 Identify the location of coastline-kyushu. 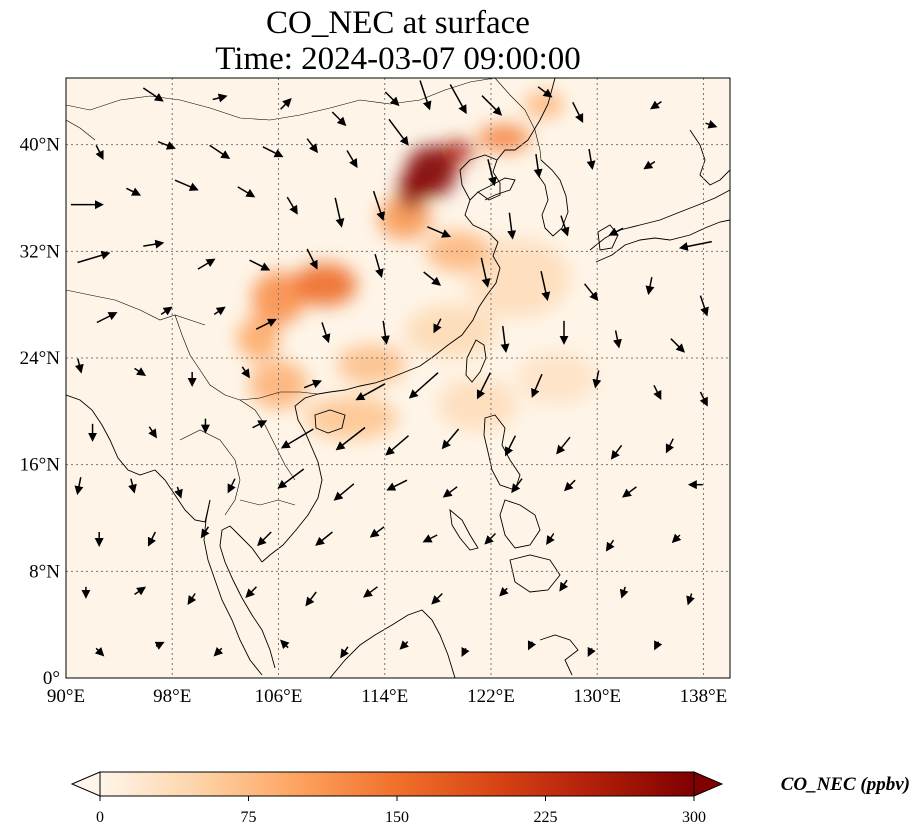
(608, 237).